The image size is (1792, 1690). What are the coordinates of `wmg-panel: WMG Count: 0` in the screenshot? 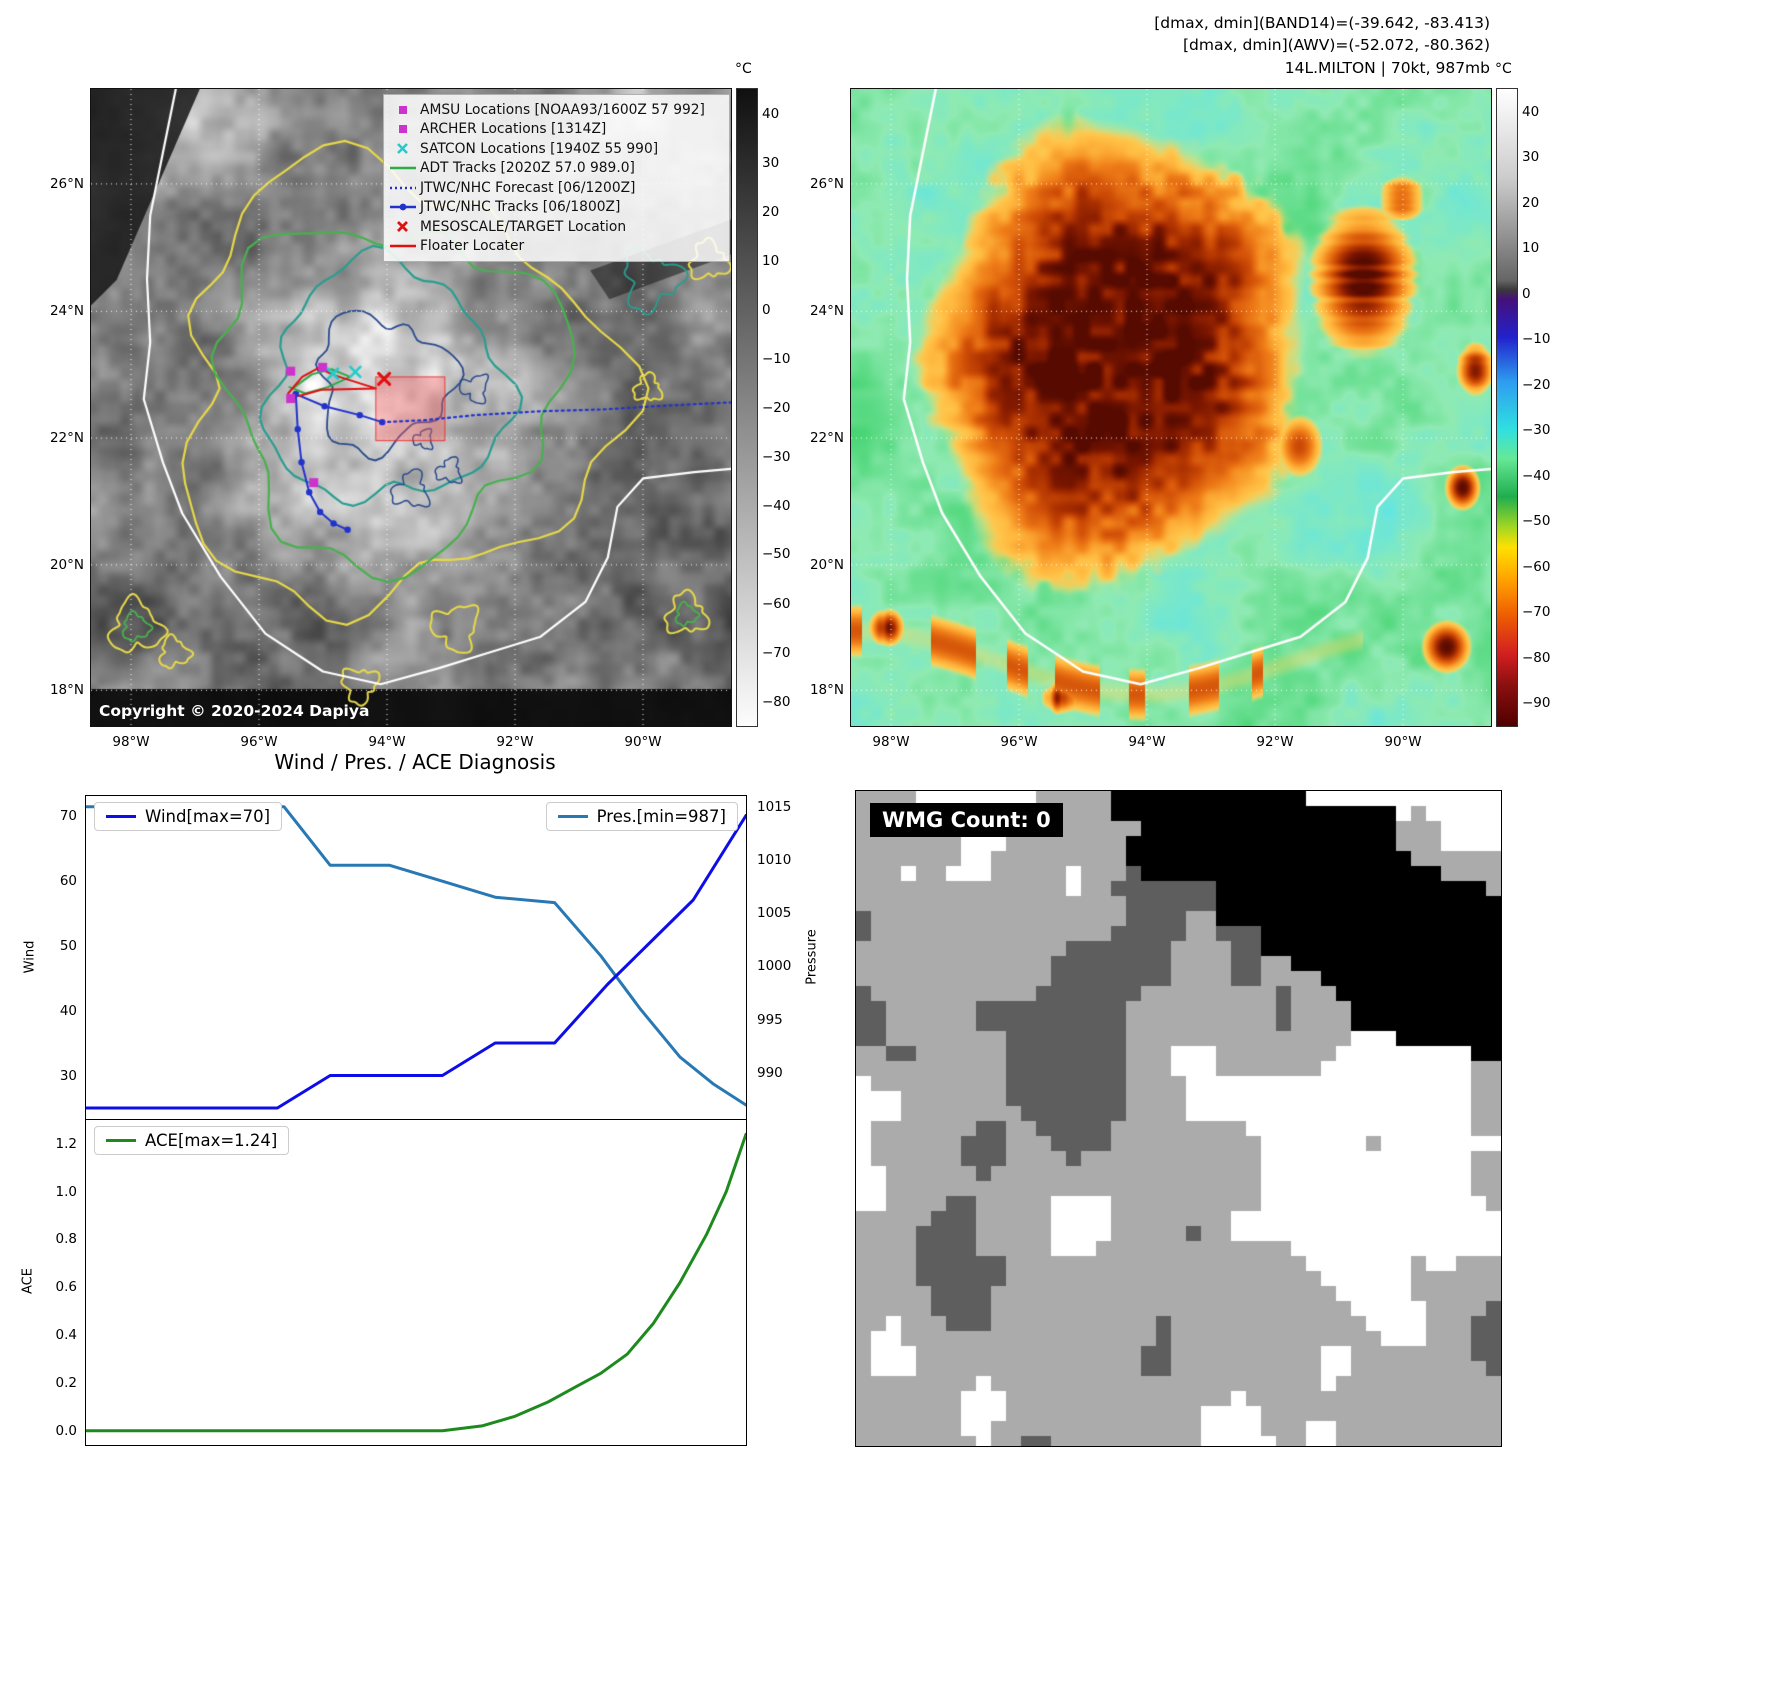 It's located at (1178, 1118).